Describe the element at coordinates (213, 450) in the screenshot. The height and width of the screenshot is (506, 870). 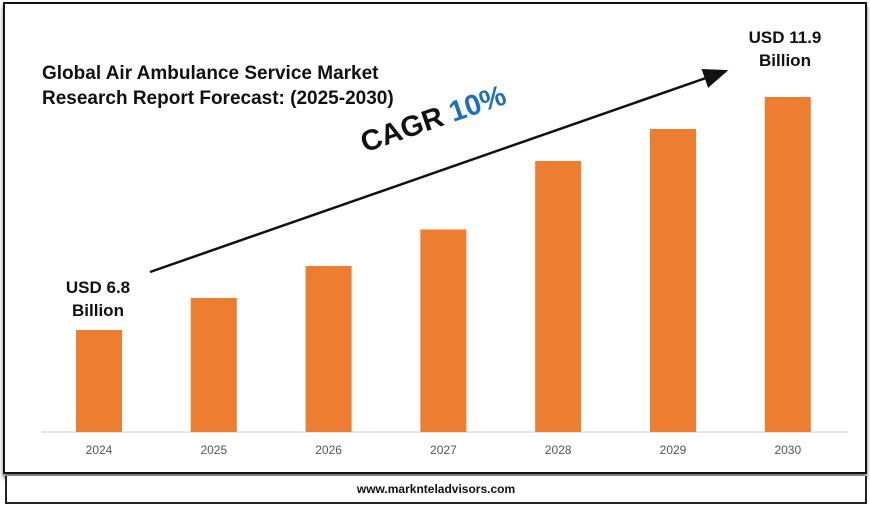
I see `x-tick-label: 2025` at that location.